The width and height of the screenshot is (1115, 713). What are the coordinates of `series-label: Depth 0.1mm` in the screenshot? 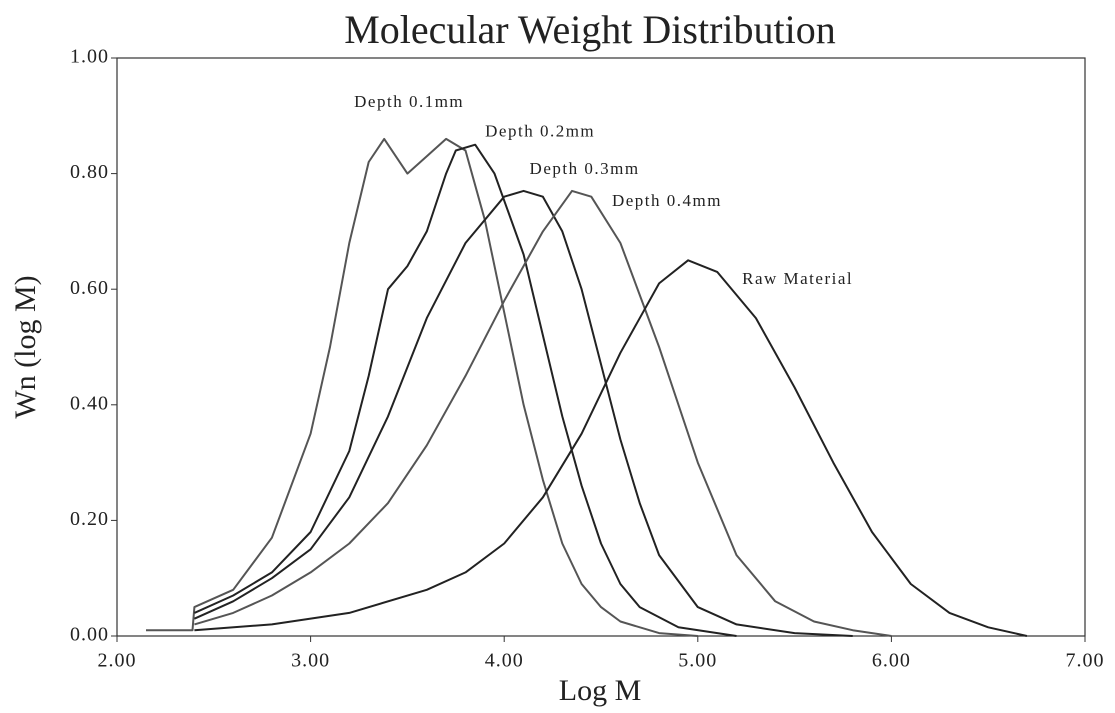 It's located at (409, 101).